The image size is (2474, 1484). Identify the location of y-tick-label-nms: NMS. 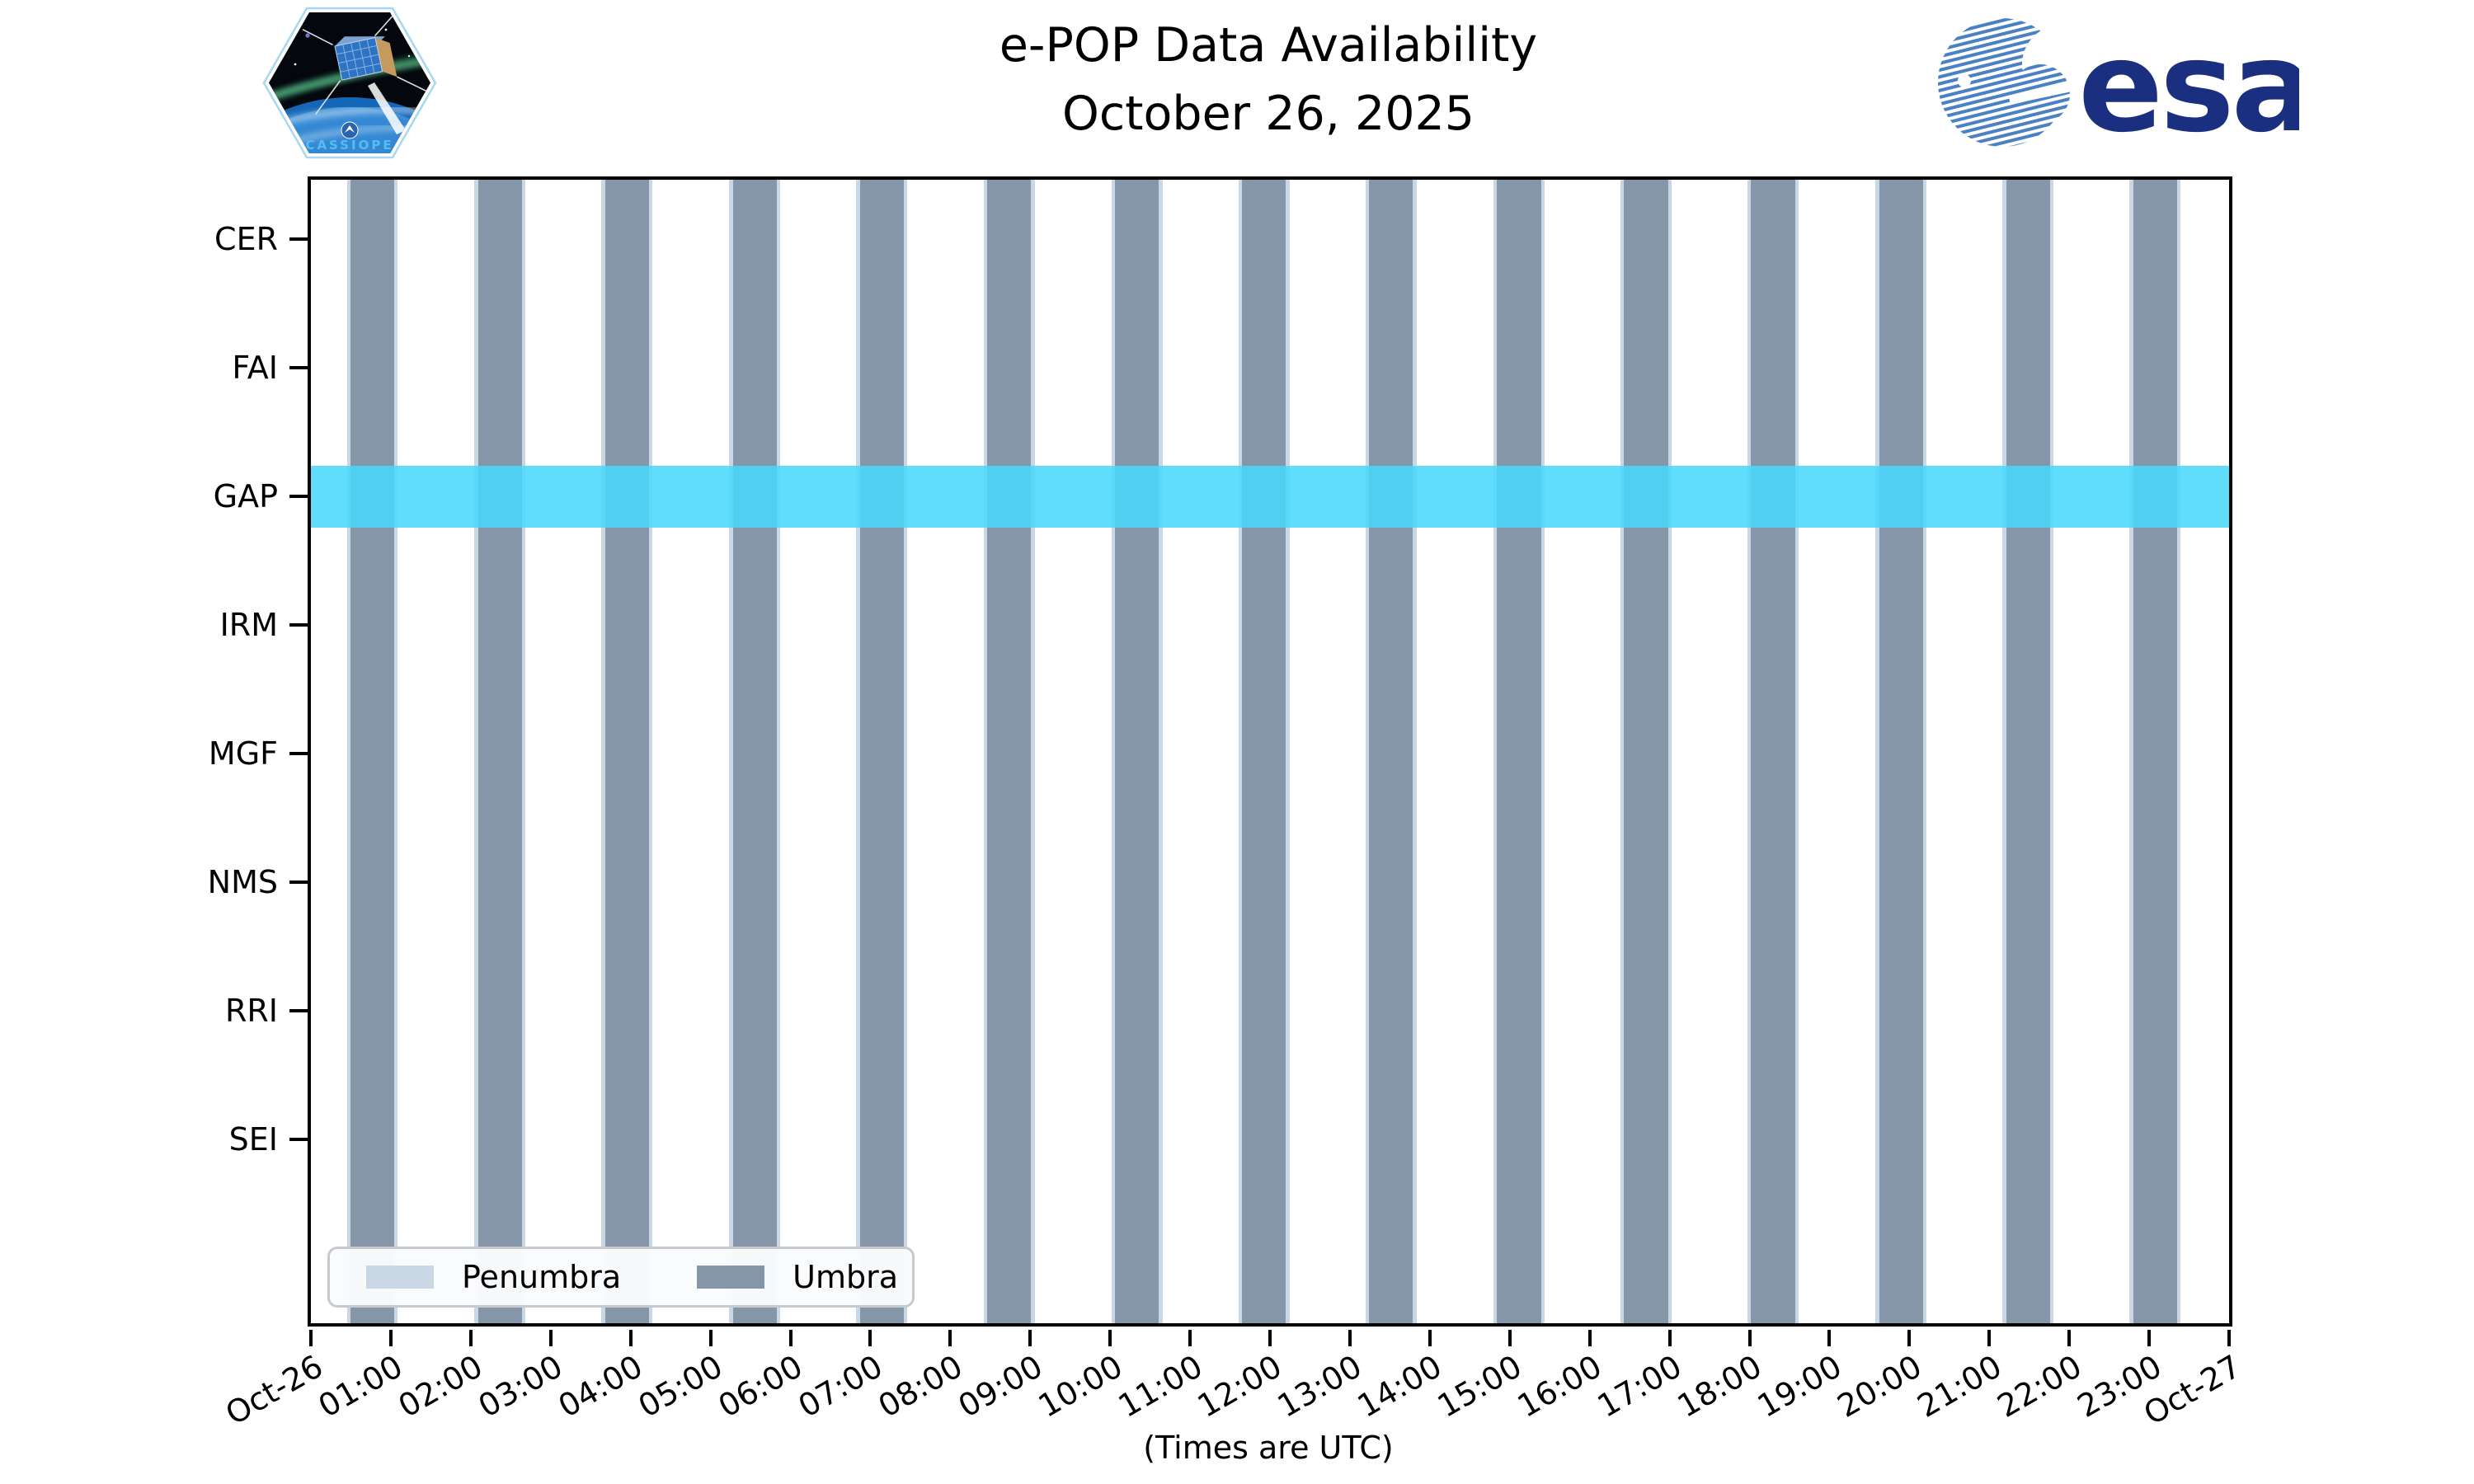
(242, 882).